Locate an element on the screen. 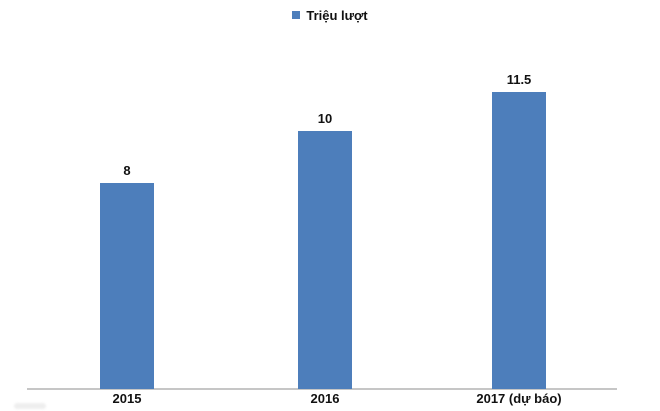 Image resolution: width=660 pixels, height=411 pixels. x-axis-category-label: 2017 (dự báo) is located at coordinates (519, 398).